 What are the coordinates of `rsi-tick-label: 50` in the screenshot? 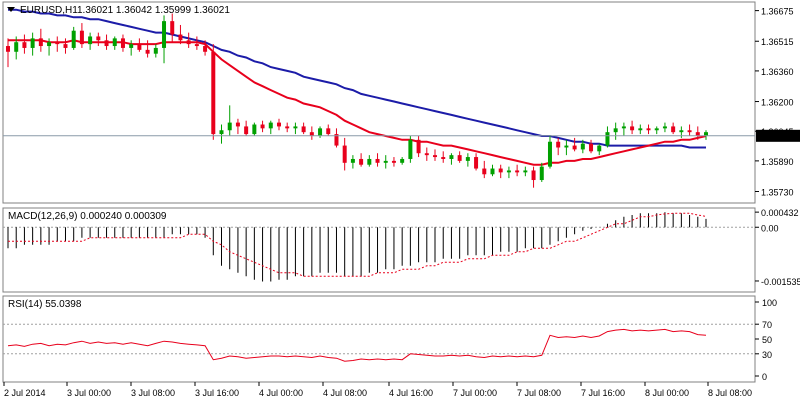 It's located at (767, 340).